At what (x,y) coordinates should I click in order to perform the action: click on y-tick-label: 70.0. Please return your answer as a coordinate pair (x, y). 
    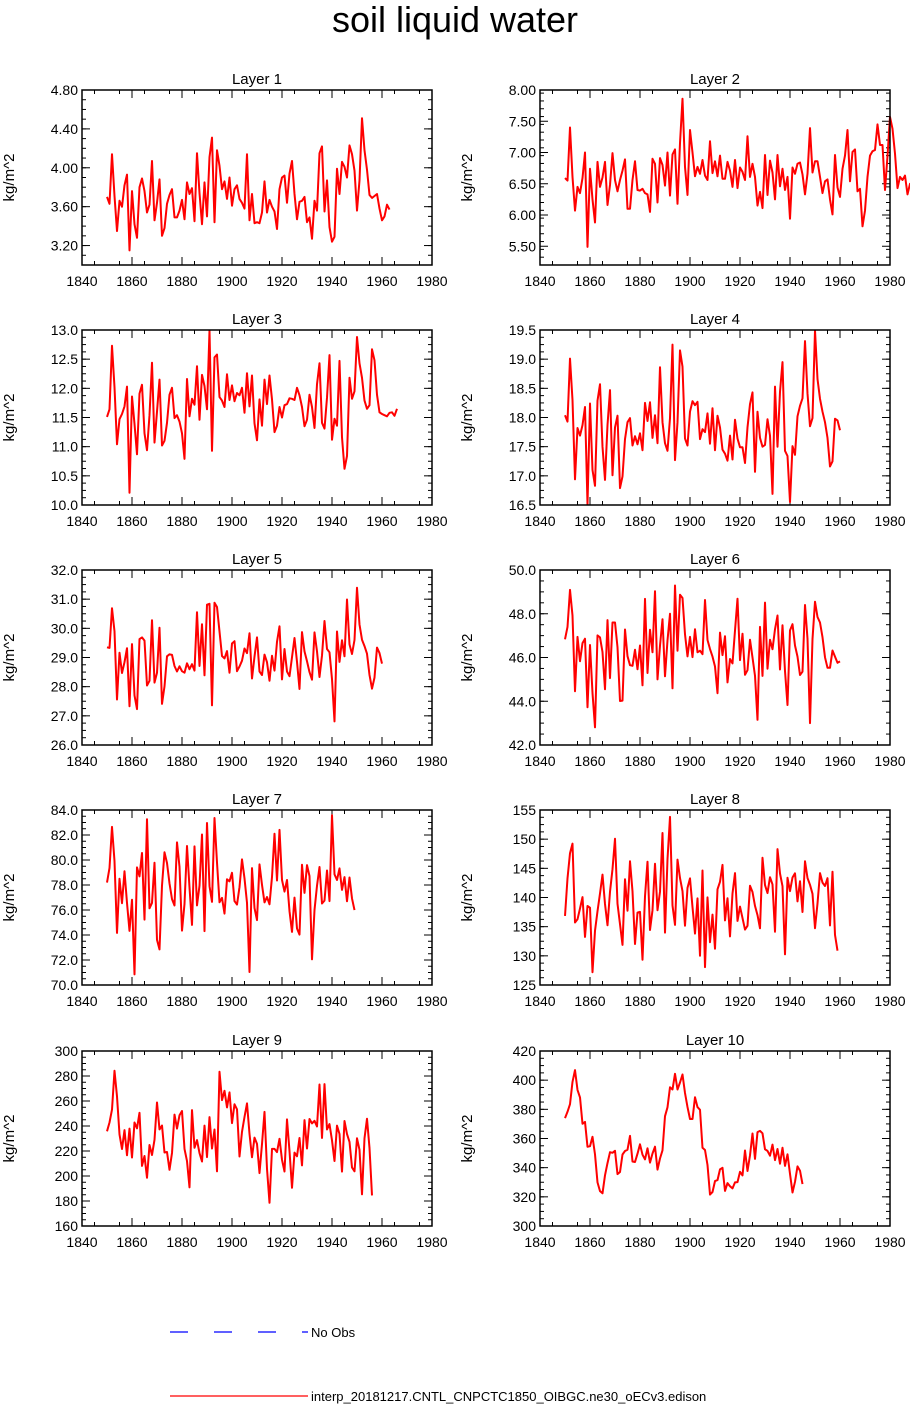
    Looking at the image, I should click on (64, 985).